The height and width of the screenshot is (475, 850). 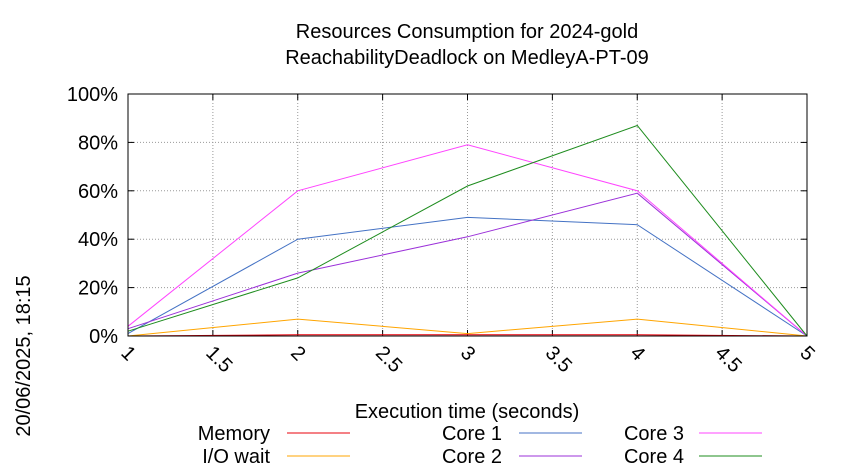 I want to click on legend-item: I/O wait, so click(x=276, y=457).